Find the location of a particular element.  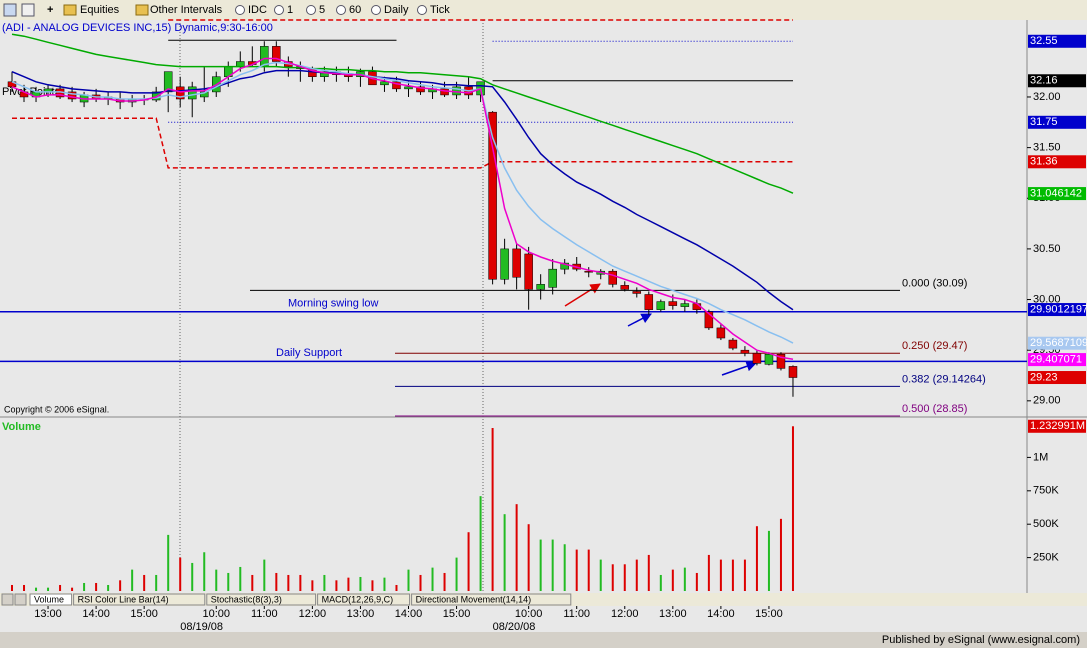

support-label: Daily Support is located at coordinates (309, 353).